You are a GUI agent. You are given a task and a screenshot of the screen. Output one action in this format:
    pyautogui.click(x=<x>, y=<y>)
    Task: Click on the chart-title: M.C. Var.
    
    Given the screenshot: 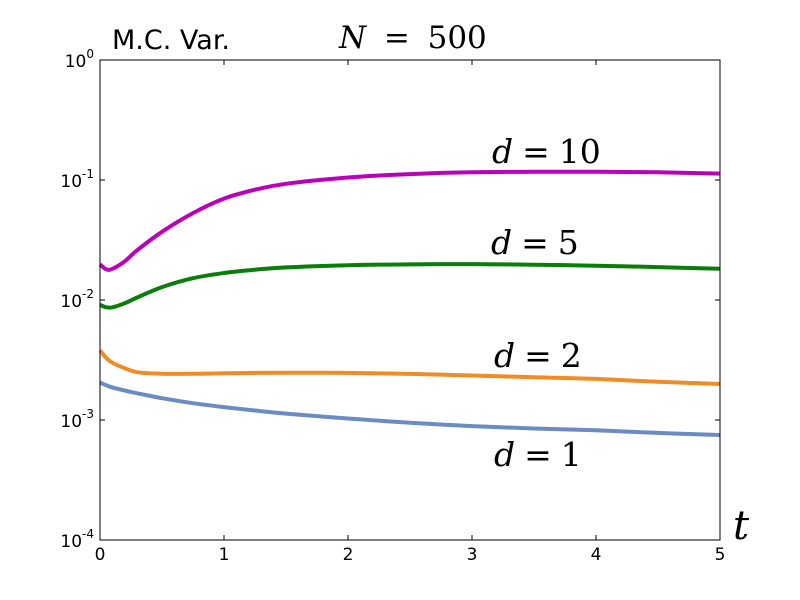 What is the action you would take?
    pyautogui.click(x=171, y=40)
    